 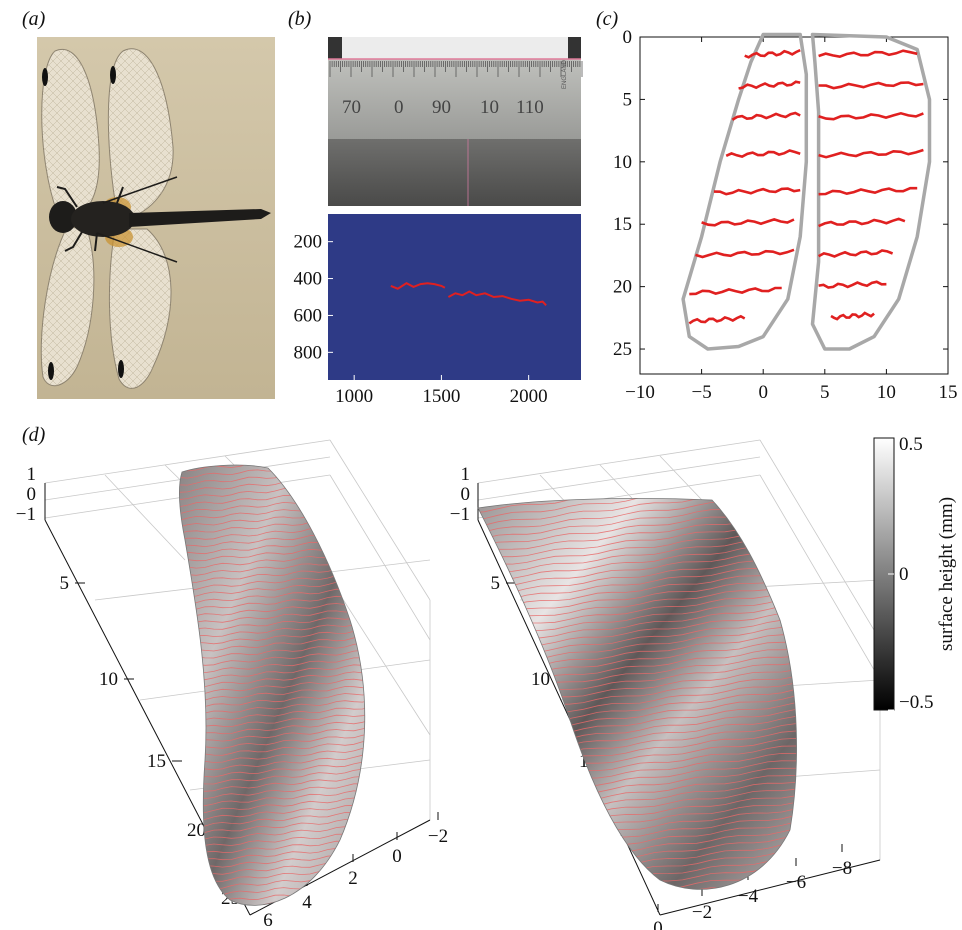 I want to click on panel-label-d: (d), so click(x=34, y=435).